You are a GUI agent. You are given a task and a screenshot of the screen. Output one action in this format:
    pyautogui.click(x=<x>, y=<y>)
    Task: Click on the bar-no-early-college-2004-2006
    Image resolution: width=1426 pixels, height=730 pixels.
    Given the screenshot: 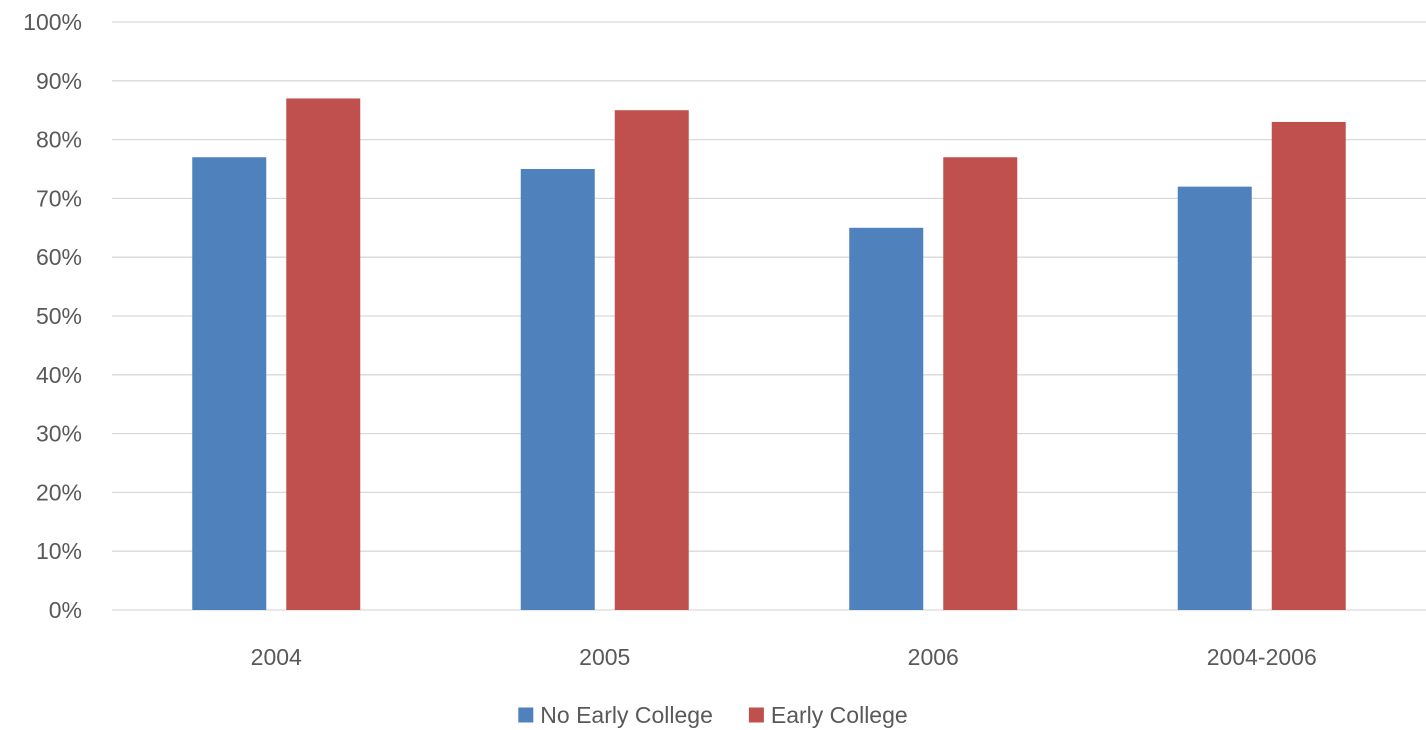 What is the action you would take?
    pyautogui.click(x=1214, y=398)
    